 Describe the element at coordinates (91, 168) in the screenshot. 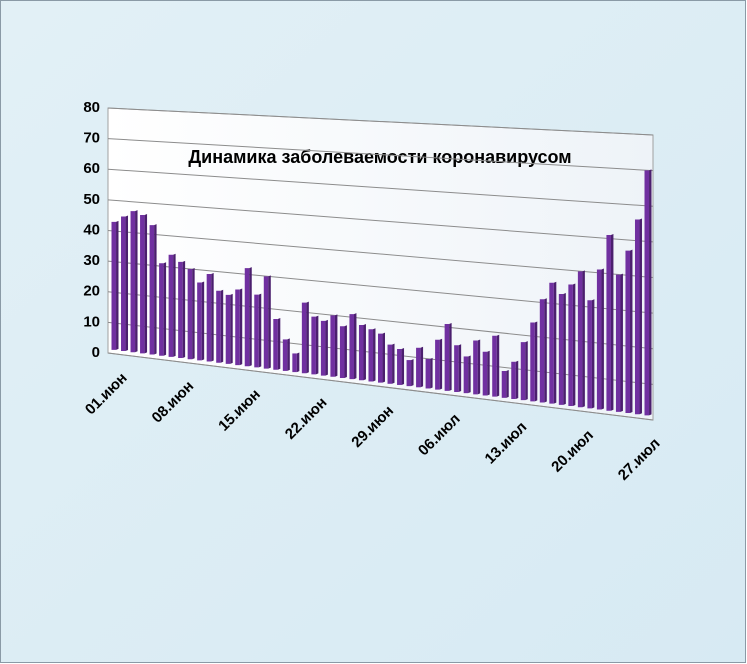

I see `y-tick-label: 60` at that location.